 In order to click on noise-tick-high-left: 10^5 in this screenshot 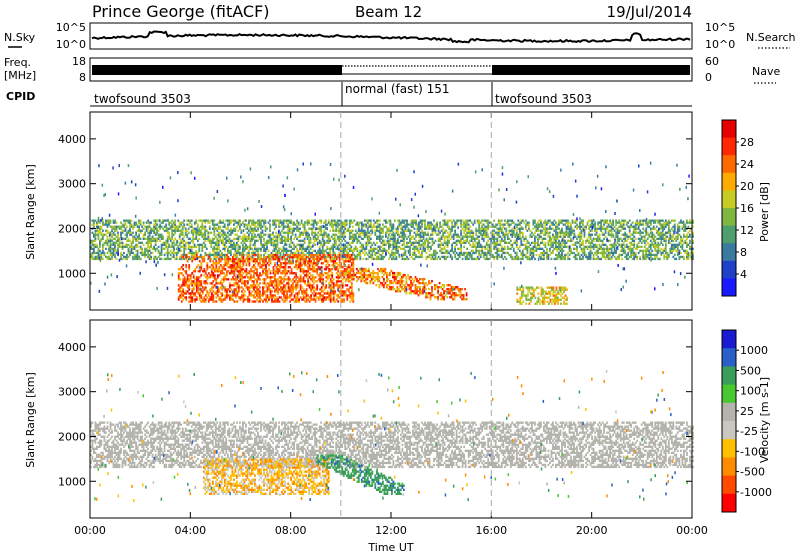, I will do `click(71, 27)`.